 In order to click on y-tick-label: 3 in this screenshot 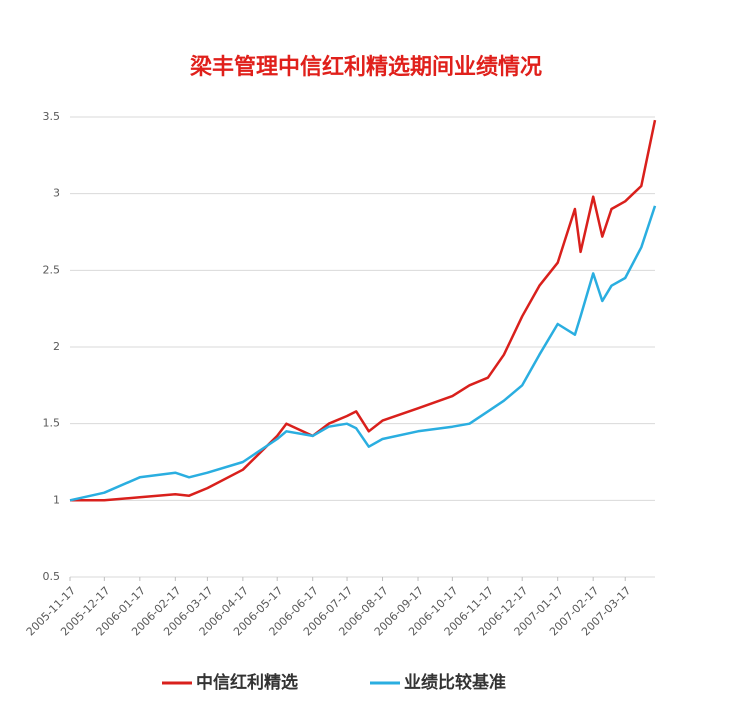, I will do `click(56, 193)`.